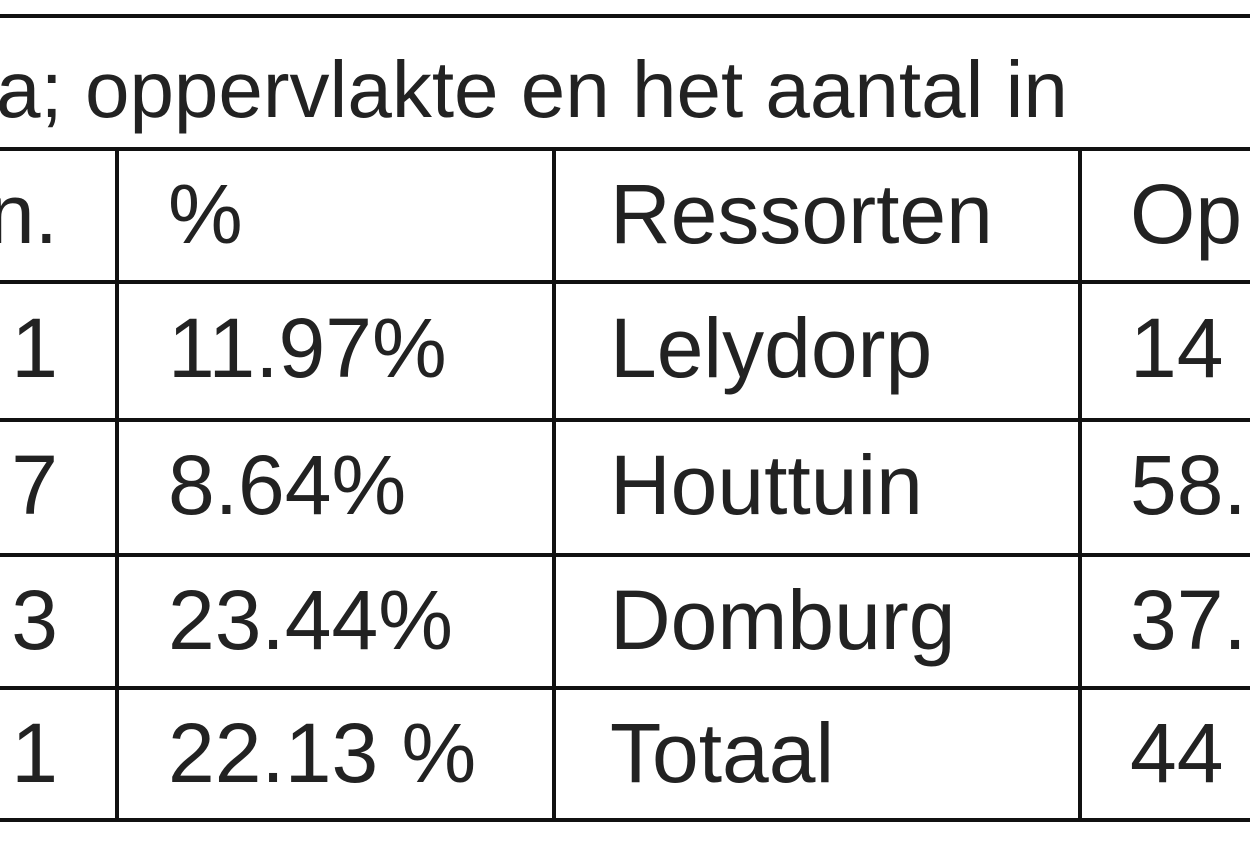 The width and height of the screenshot is (1250, 850). I want to click on header-cell: Ressorten, so click(801, 214).